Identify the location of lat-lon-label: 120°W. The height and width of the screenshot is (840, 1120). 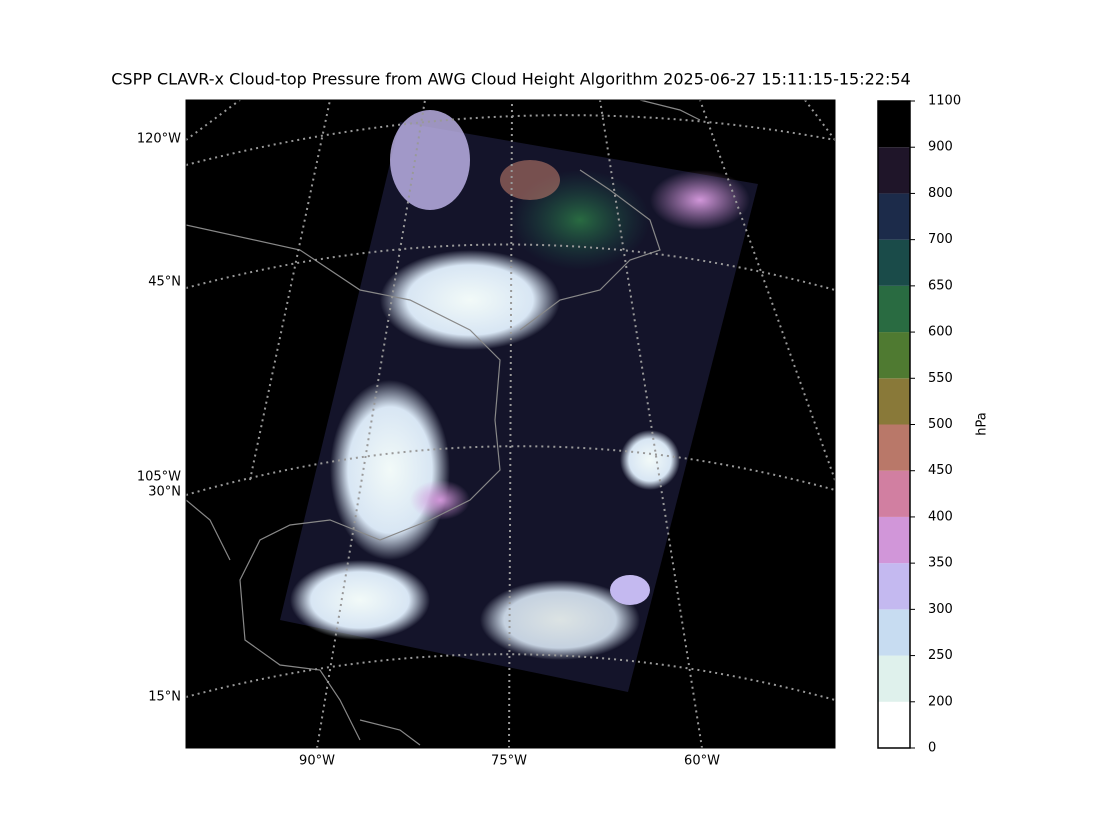
(159, 139).